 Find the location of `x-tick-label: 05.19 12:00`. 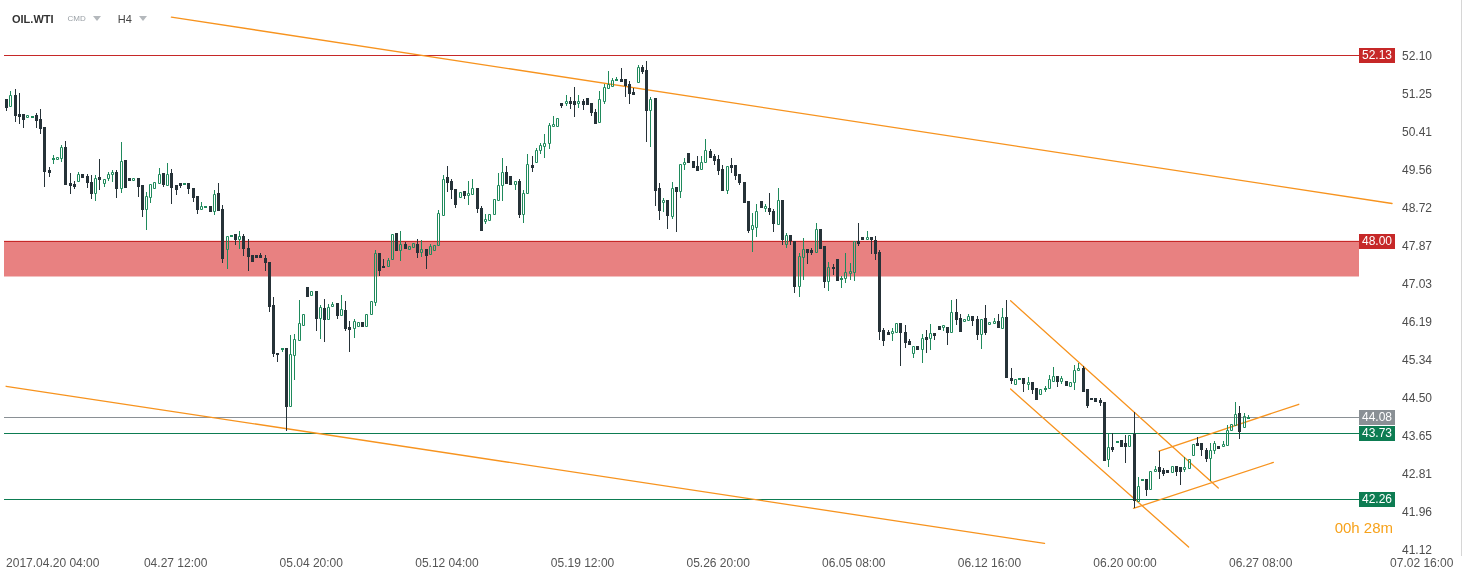

x-tick-label: 05.19 12:00 is located at coordinates (582, 562).